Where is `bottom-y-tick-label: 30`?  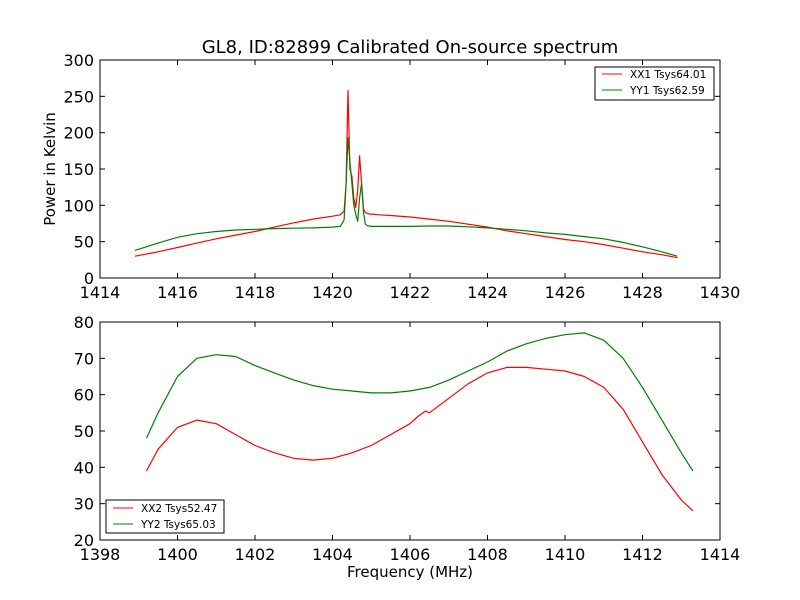 bottom-y-tick-label: 30 is located at coordinates (84, 504).